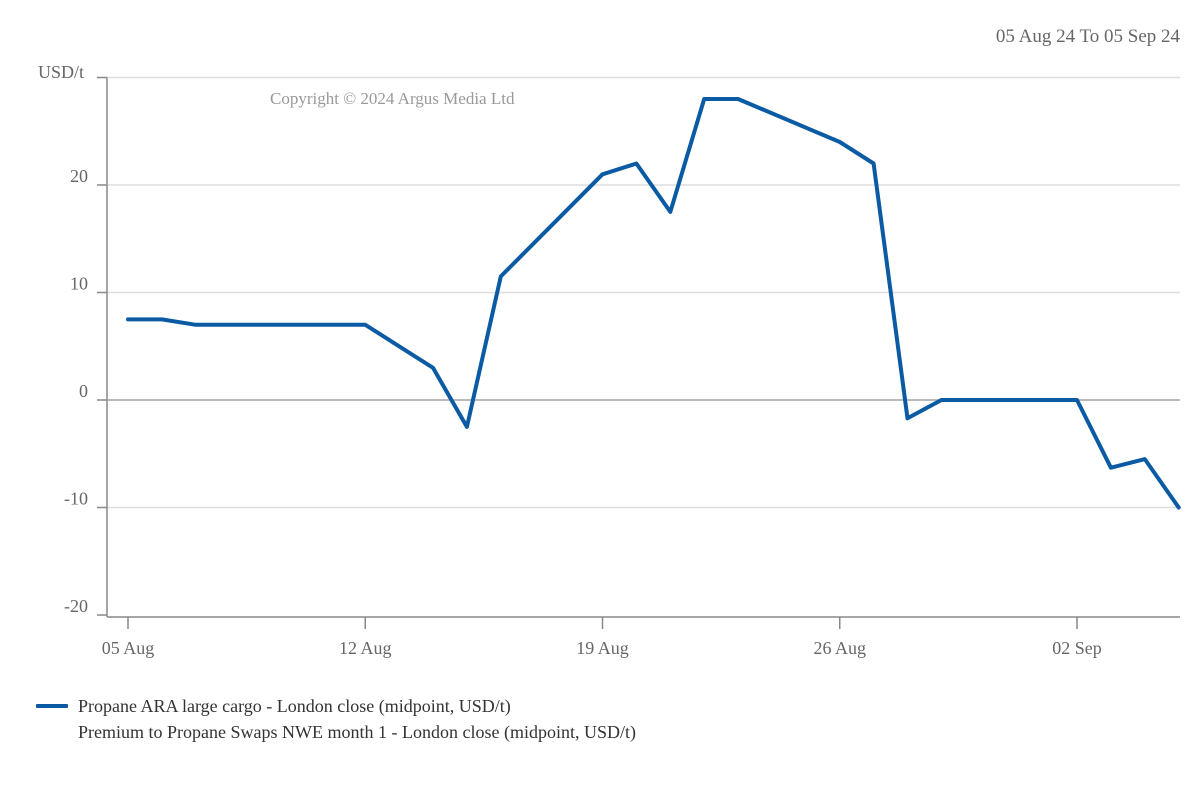 The image size is (1200, 800). What do you see at coordinates (76, 606) in the screenshot?
I see `y-tick-label: -20` at bounding box center [76, 606].